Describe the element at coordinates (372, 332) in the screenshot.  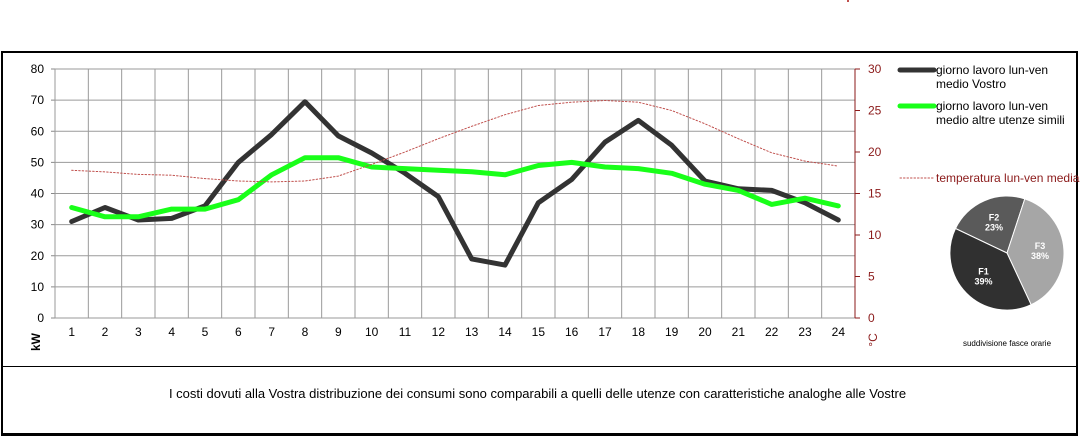
I see `x-tick-label: 10` at that location.